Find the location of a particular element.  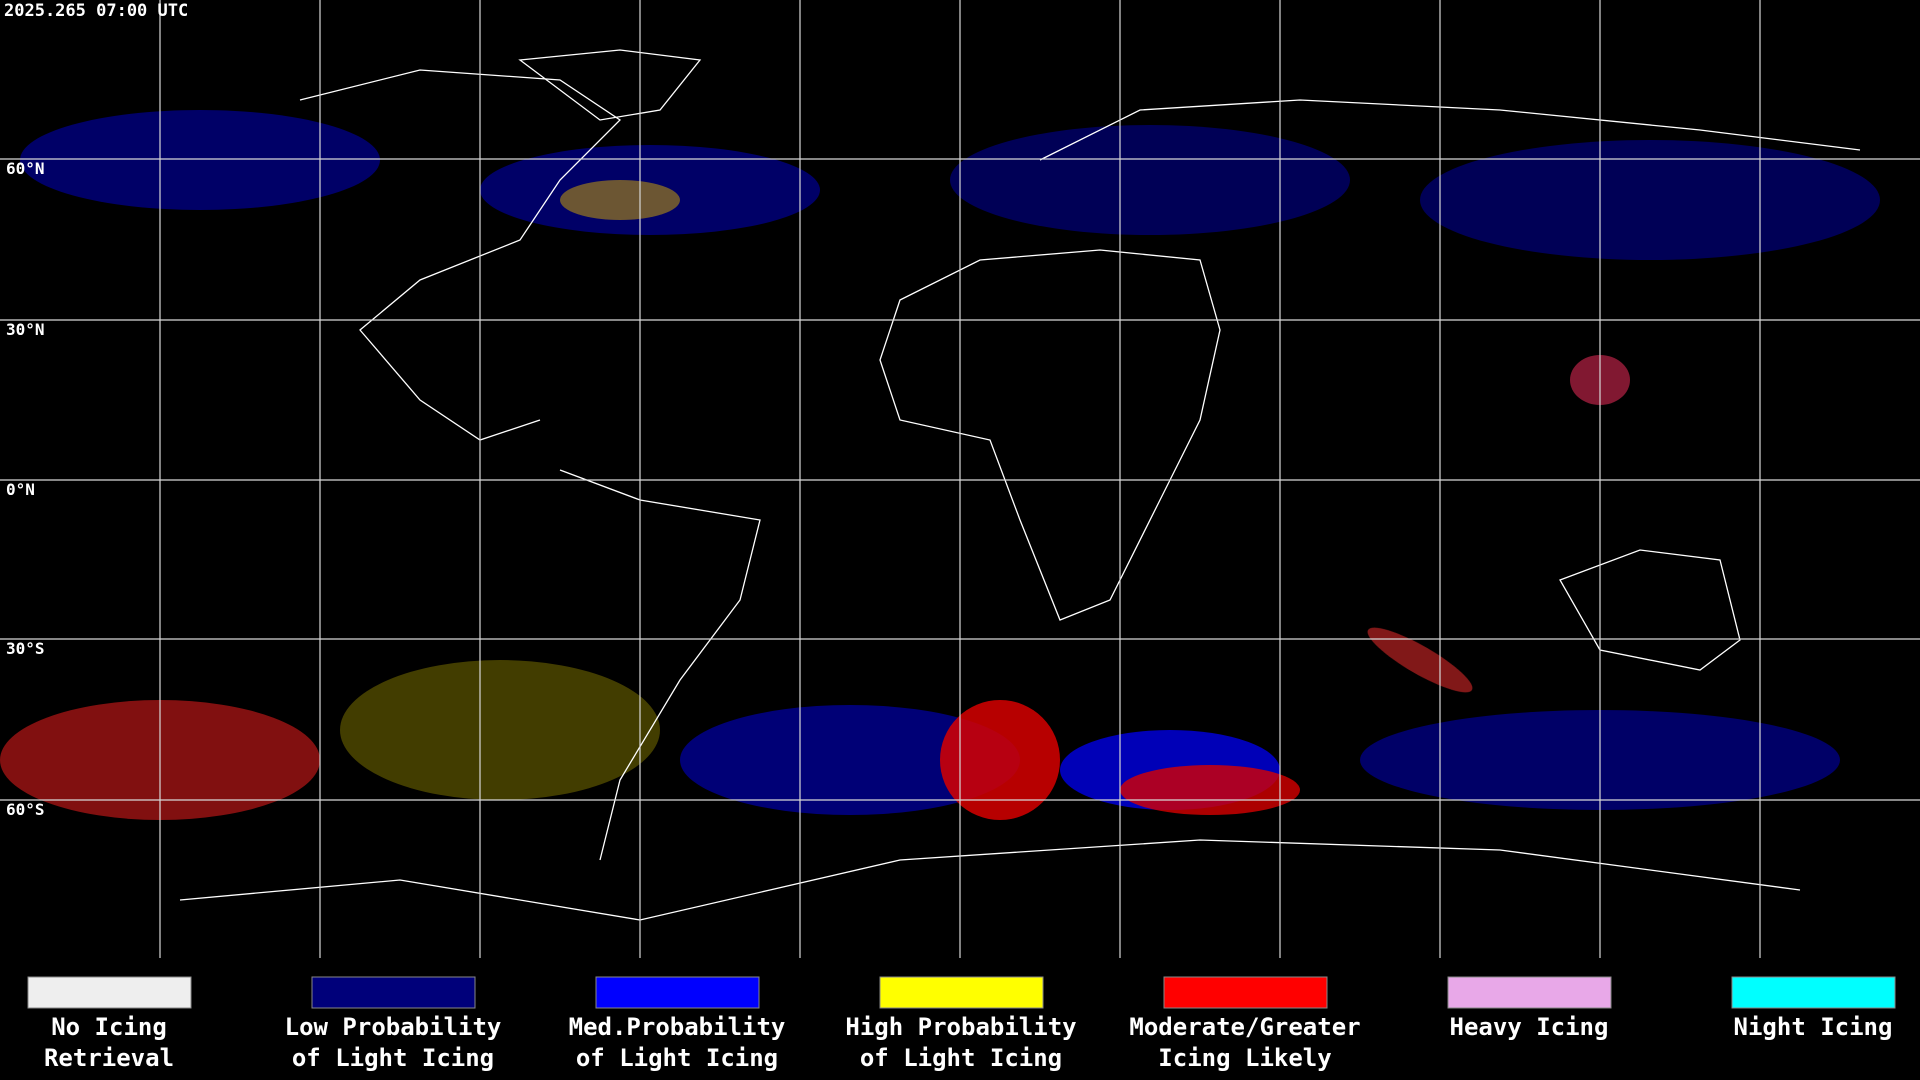

latitude-labels: 60°N 30°N 0°N 30°S 60°S is located at coordinates (25, 489).